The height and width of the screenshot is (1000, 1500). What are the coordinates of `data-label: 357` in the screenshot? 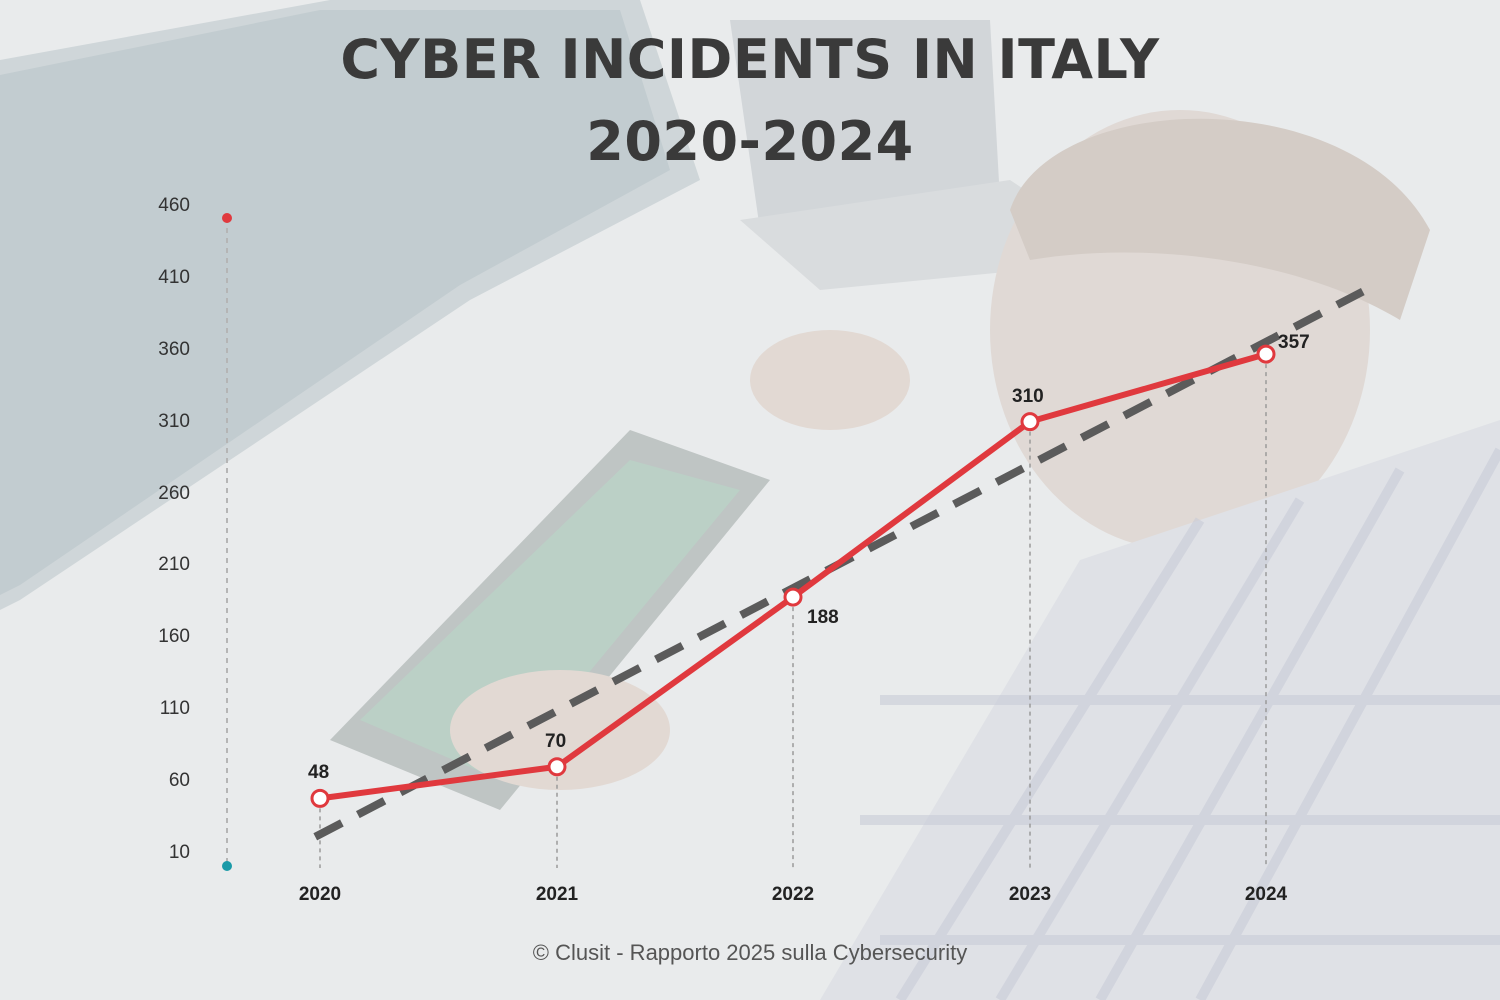 It's located at (1294, 343).